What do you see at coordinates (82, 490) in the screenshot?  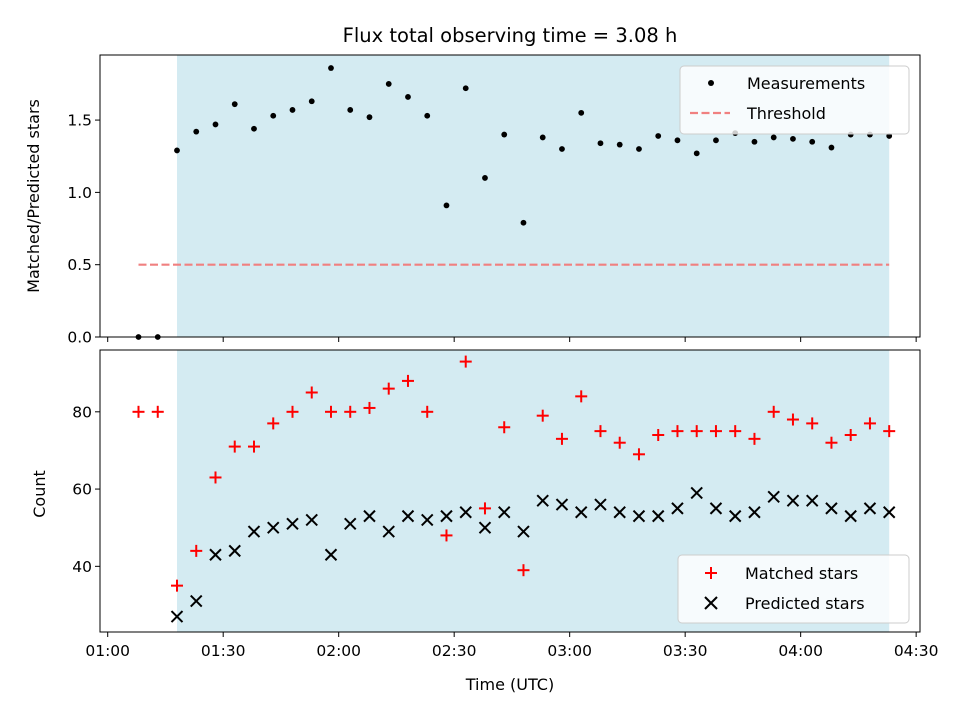 I see `y-tick-label: 60` at bounding box center [82, 490].